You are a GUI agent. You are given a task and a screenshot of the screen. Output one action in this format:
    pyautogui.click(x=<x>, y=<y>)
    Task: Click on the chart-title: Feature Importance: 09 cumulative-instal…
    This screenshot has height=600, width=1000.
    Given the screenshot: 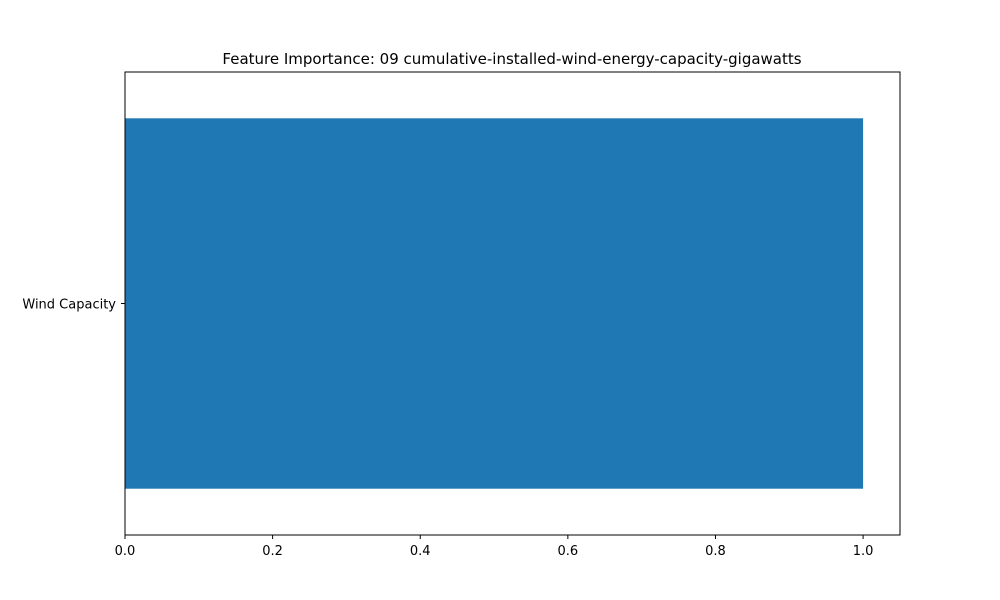 What is the action you would take?
    pyautogui.click(x=511, y=59)
    